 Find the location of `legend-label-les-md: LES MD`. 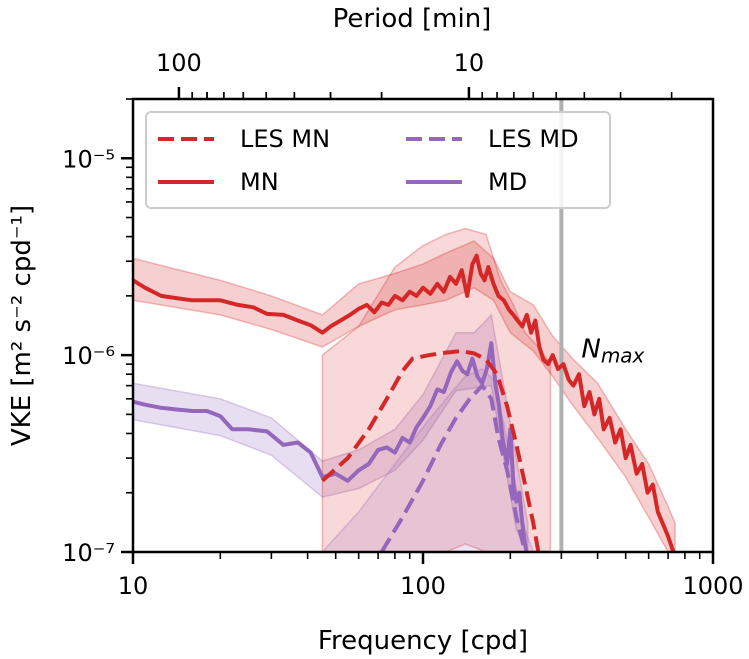

legend-label-les-md: LES MD is located at coordinates (533, 139).